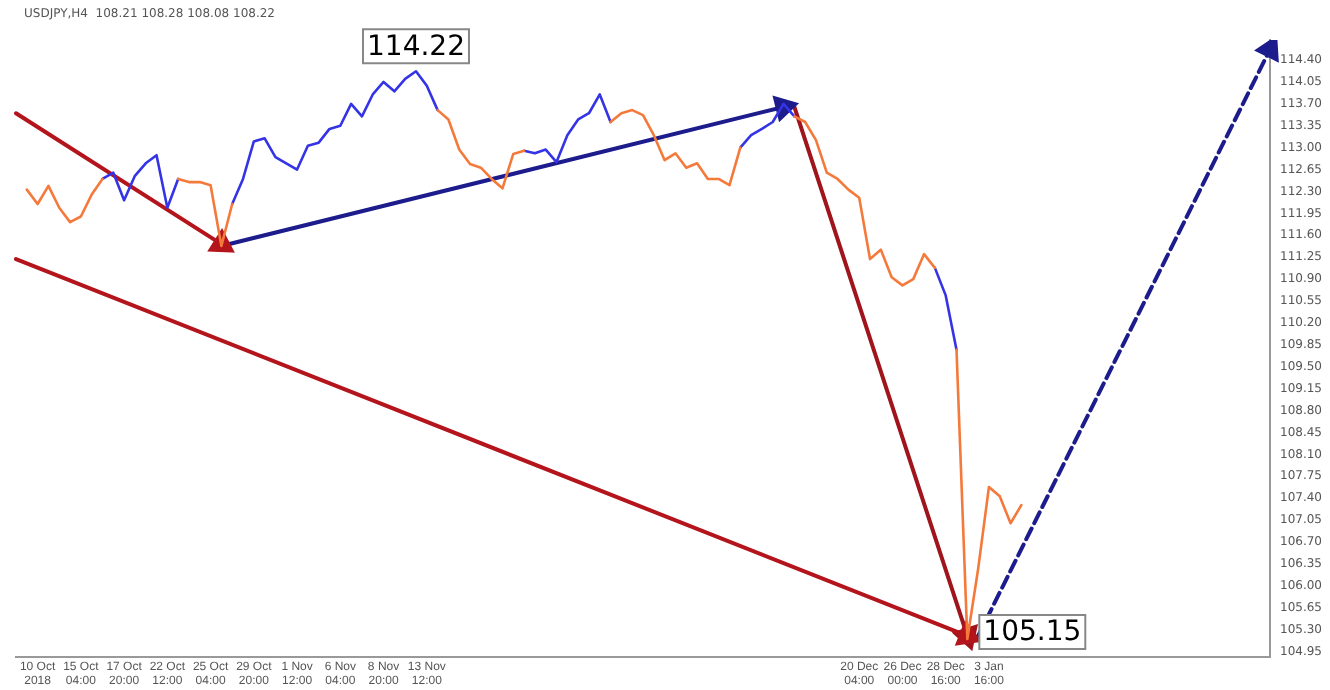  What do you see at coordinates (416, 46) in the screenshot?
I see `annotation: 114.22` at bounding box center [416, 46].